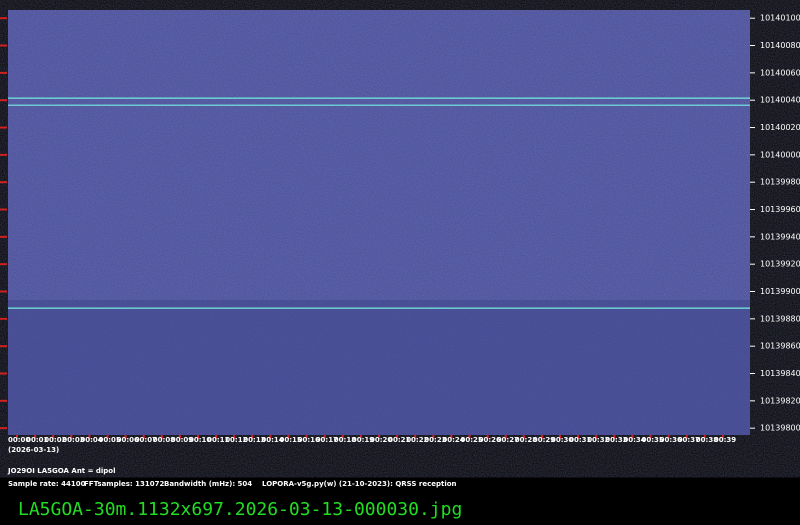  What do you see at coordinates (780, 400) in the screenshot?
I see `y-tick-label: 10139820` at bounding box center [780, 400].